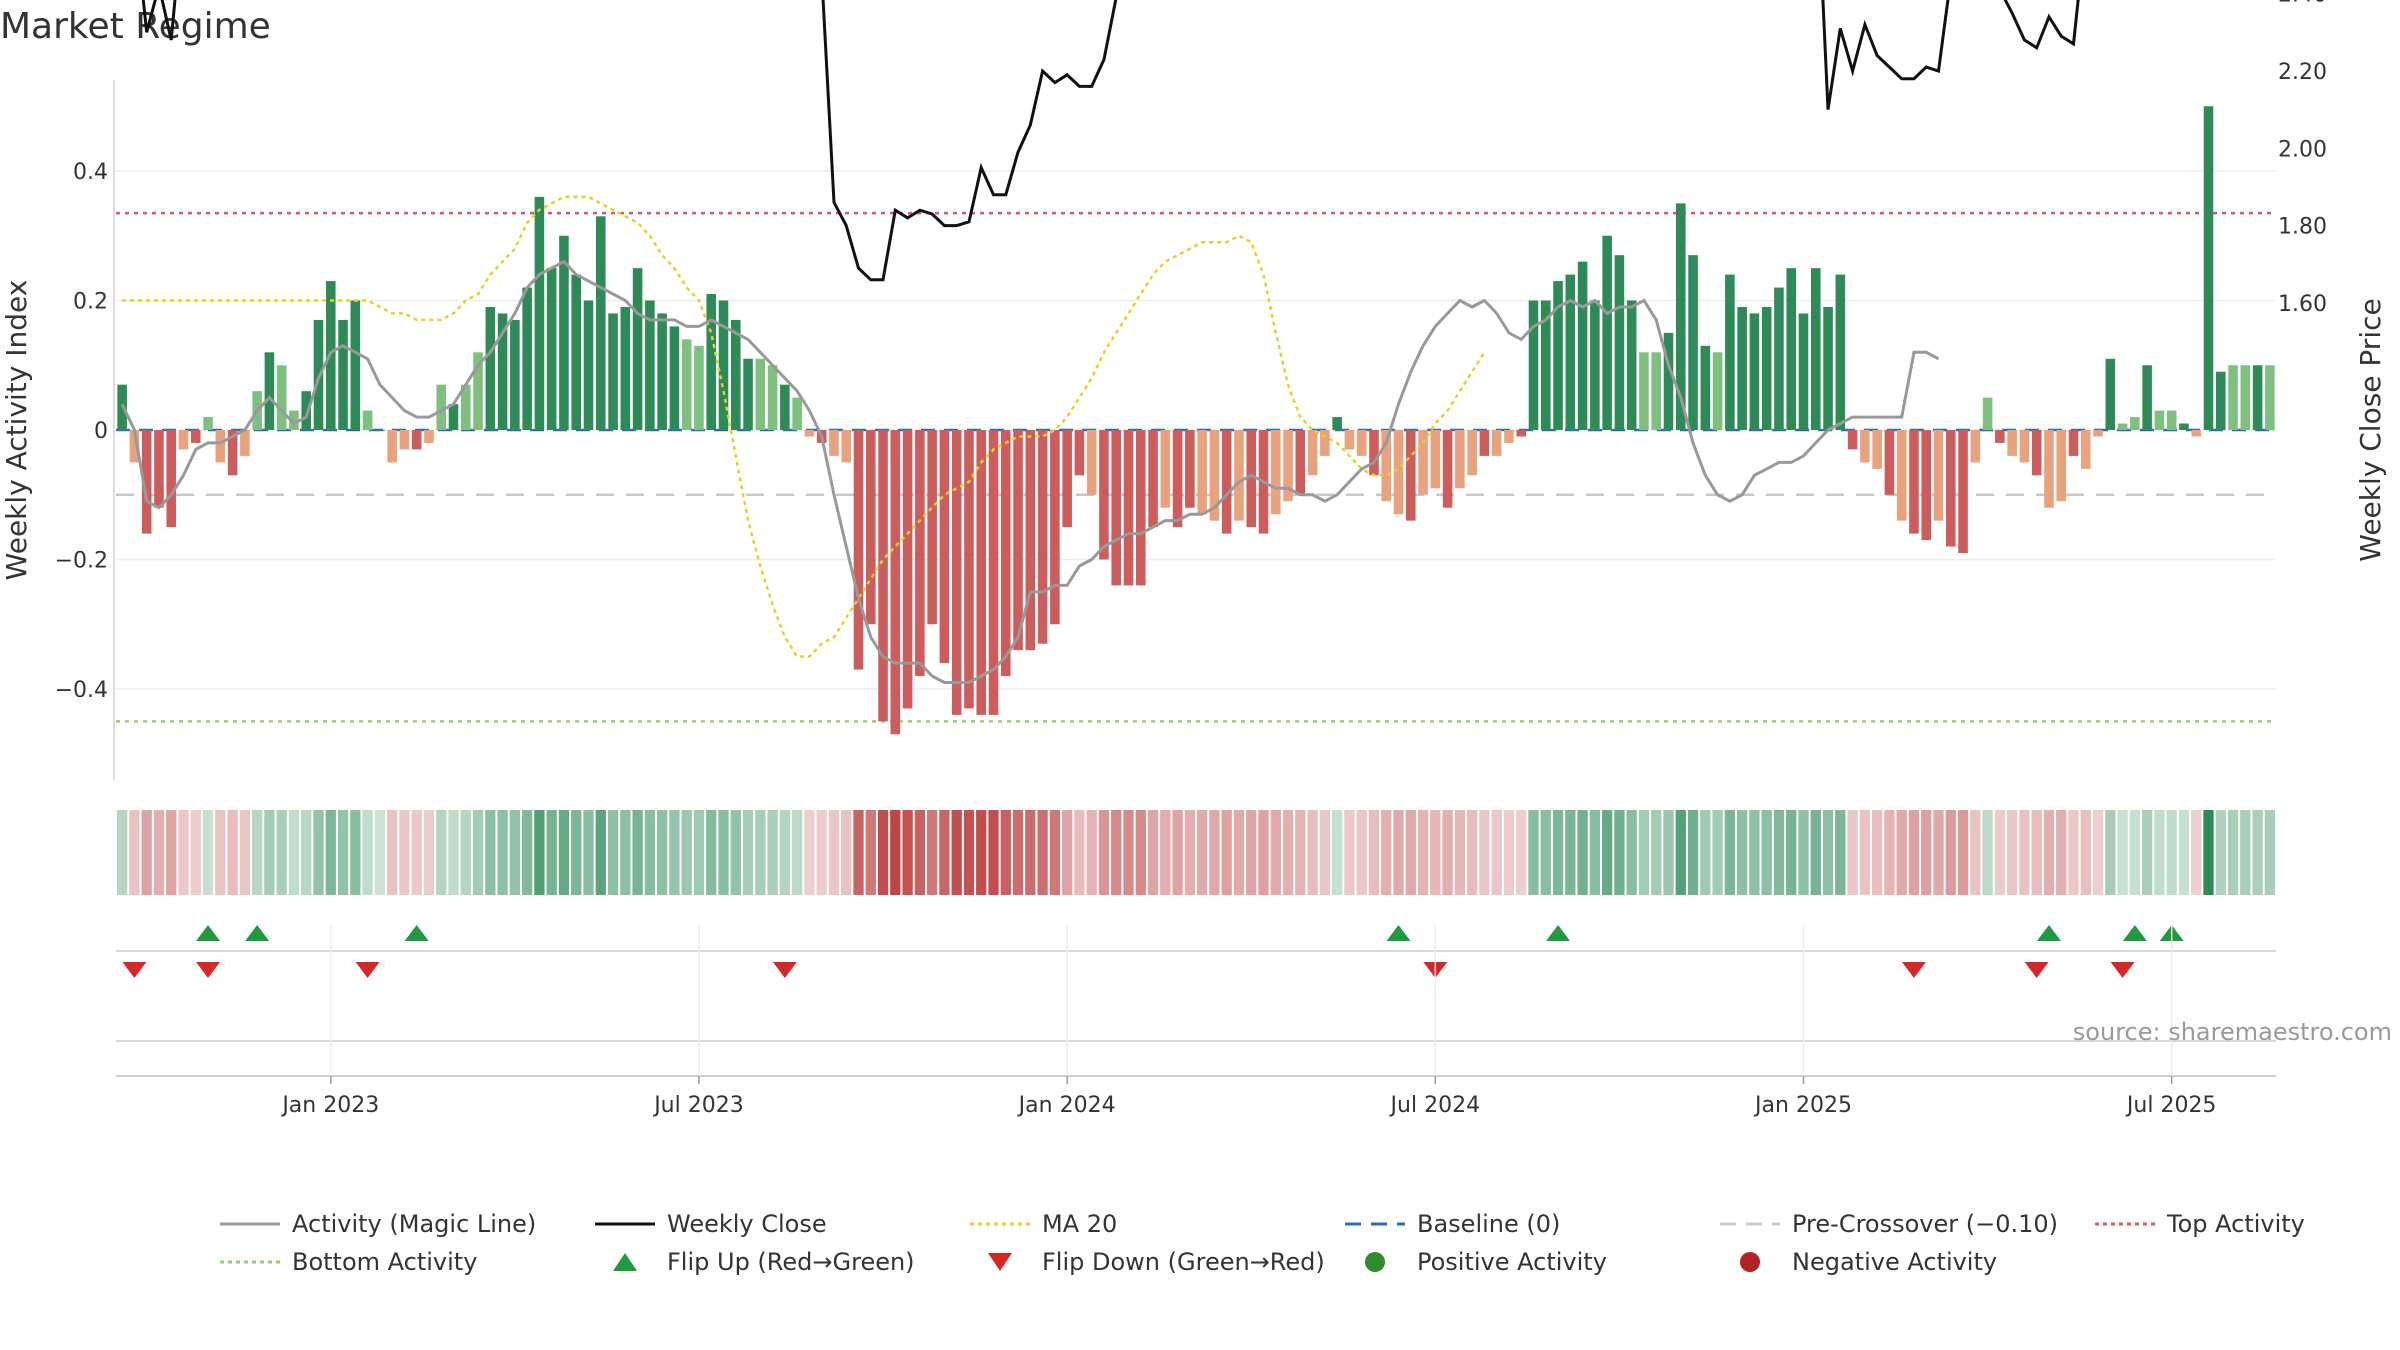 Image resolution: width=2400 pixels, height=1350 pixels. I want to click on legend-label: Positive Activity, so click(1512, 1262).